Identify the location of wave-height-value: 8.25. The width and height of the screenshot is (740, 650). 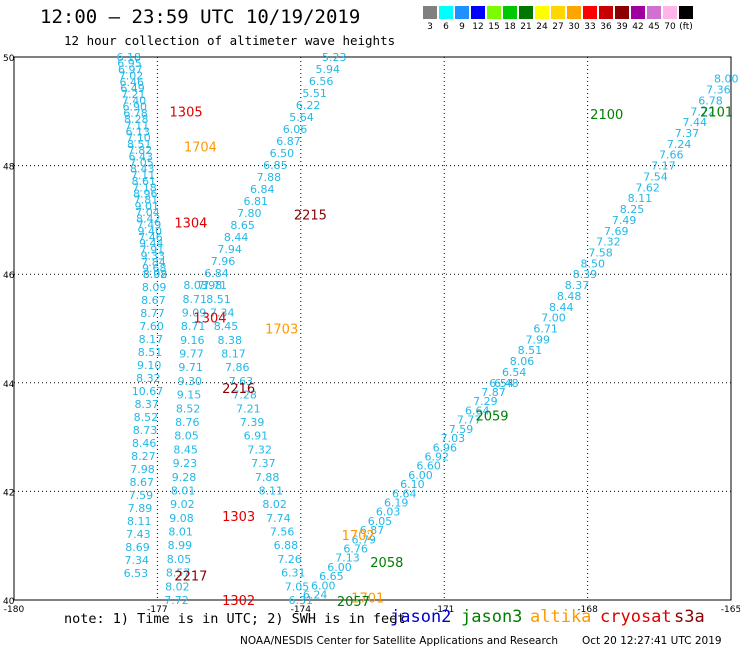
(632, 209).